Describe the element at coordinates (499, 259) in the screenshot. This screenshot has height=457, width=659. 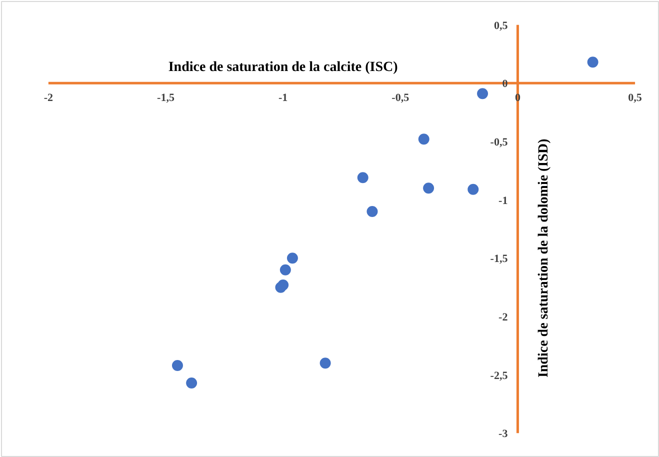
I see `y-tick-label: -1,5` at that location.